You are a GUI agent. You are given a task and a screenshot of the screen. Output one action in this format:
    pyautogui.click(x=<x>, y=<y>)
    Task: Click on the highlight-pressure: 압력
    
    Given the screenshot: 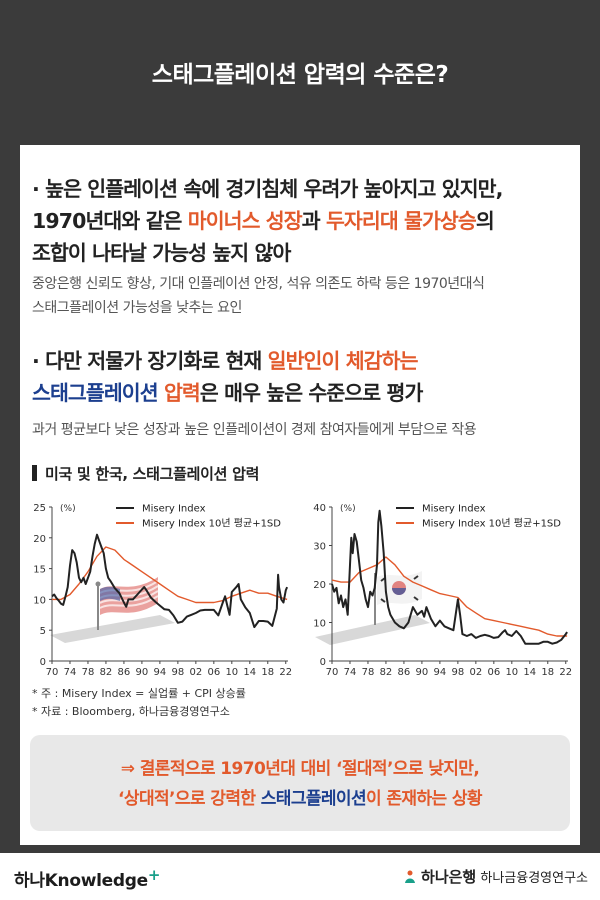 What is the action you would take?
    pyautogui.click(x=179, y=393)
    